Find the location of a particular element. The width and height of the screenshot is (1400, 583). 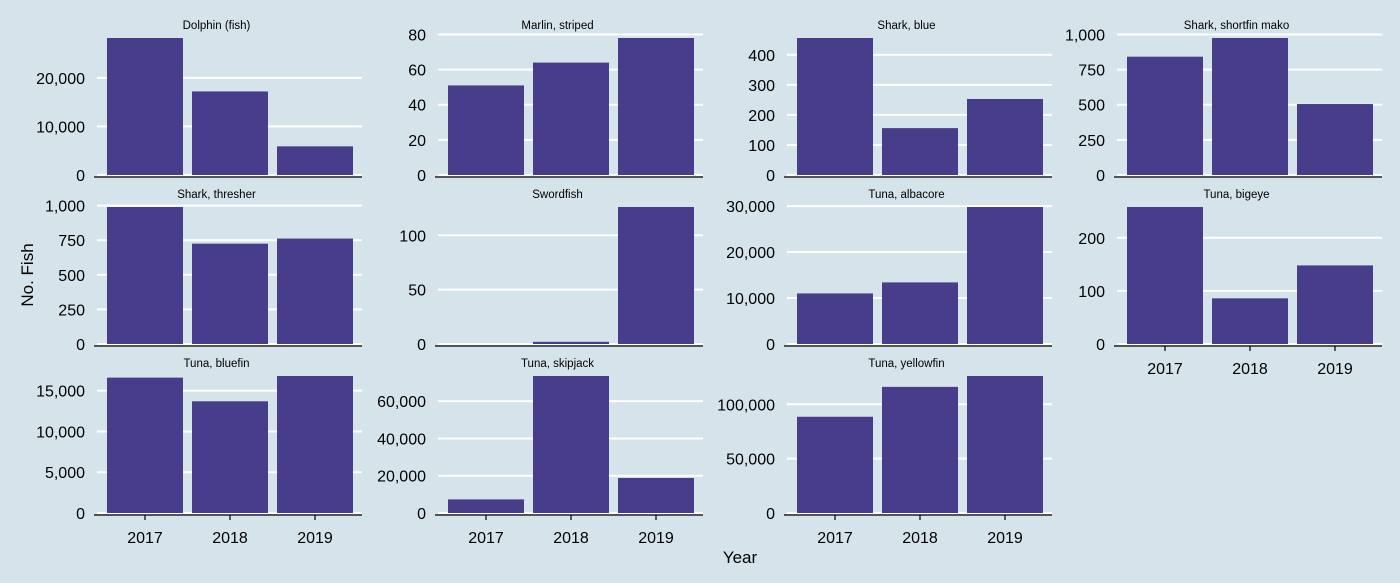

panel-title: Tuna, skipjack is located at coordinates (557, 364).